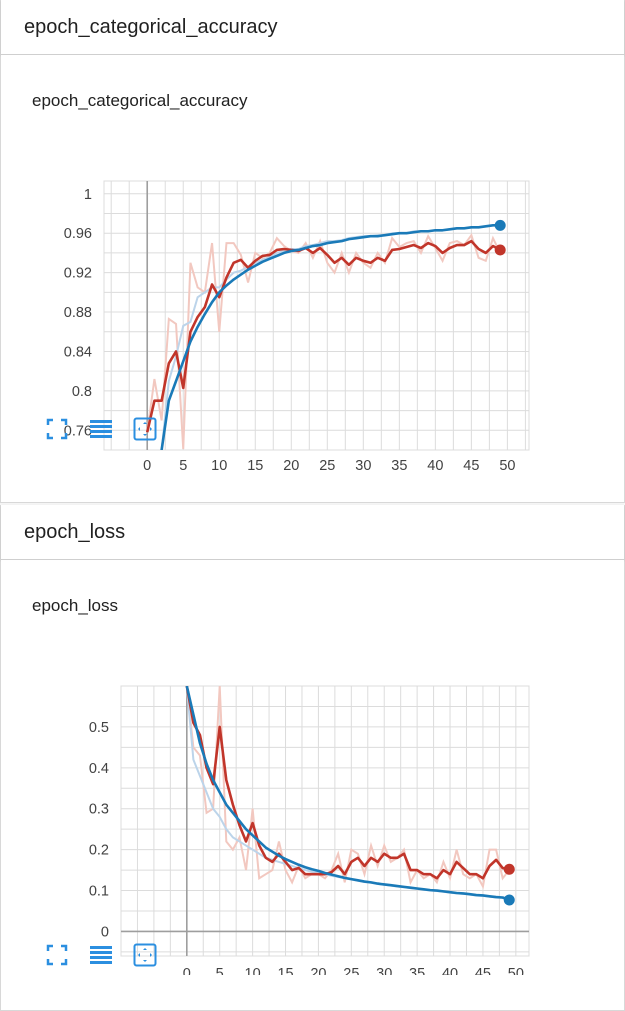  I want to click on y-tick-label: 0.88, so click(78, 313).